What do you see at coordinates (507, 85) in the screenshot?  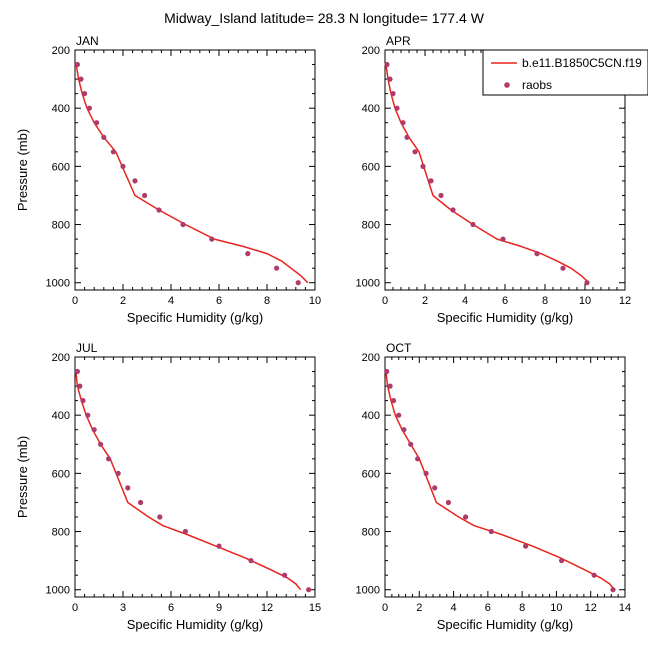 I see `legend-obs-marker` at bounding box center [507, 85].